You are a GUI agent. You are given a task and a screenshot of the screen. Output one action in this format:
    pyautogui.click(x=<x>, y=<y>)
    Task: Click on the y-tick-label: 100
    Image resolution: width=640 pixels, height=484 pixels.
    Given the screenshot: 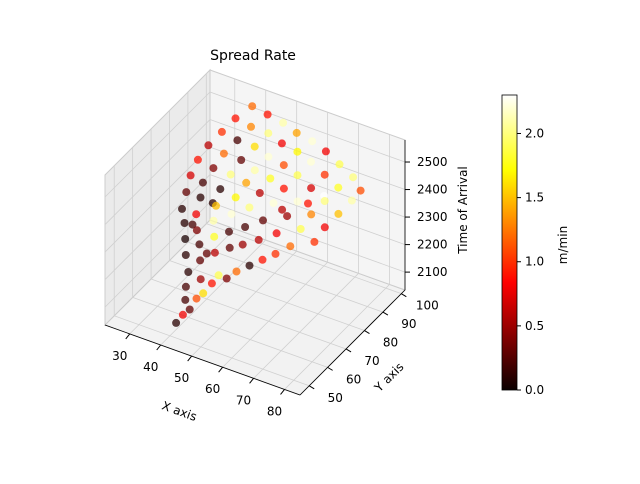 What is the action you would take?
    pyautogui.click(x=427, y=306)
    